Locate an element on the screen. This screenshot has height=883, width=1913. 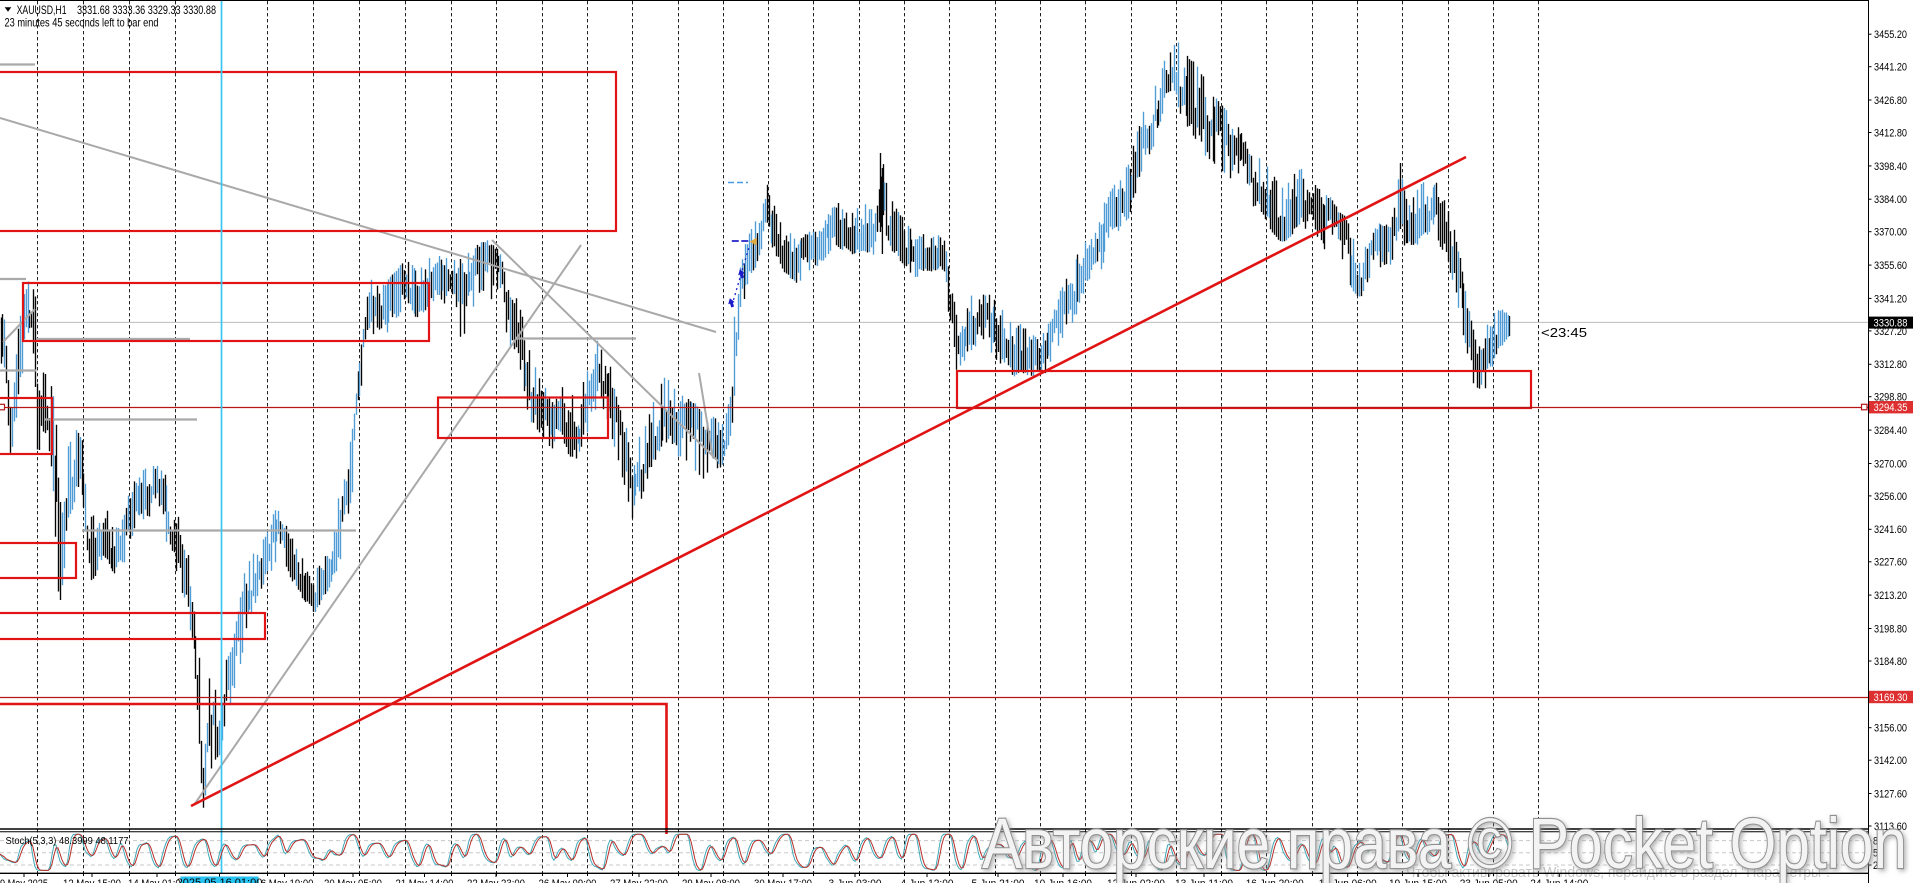
svg-text: 12 Jun 02:00 is located at coordinates (1136, 880).